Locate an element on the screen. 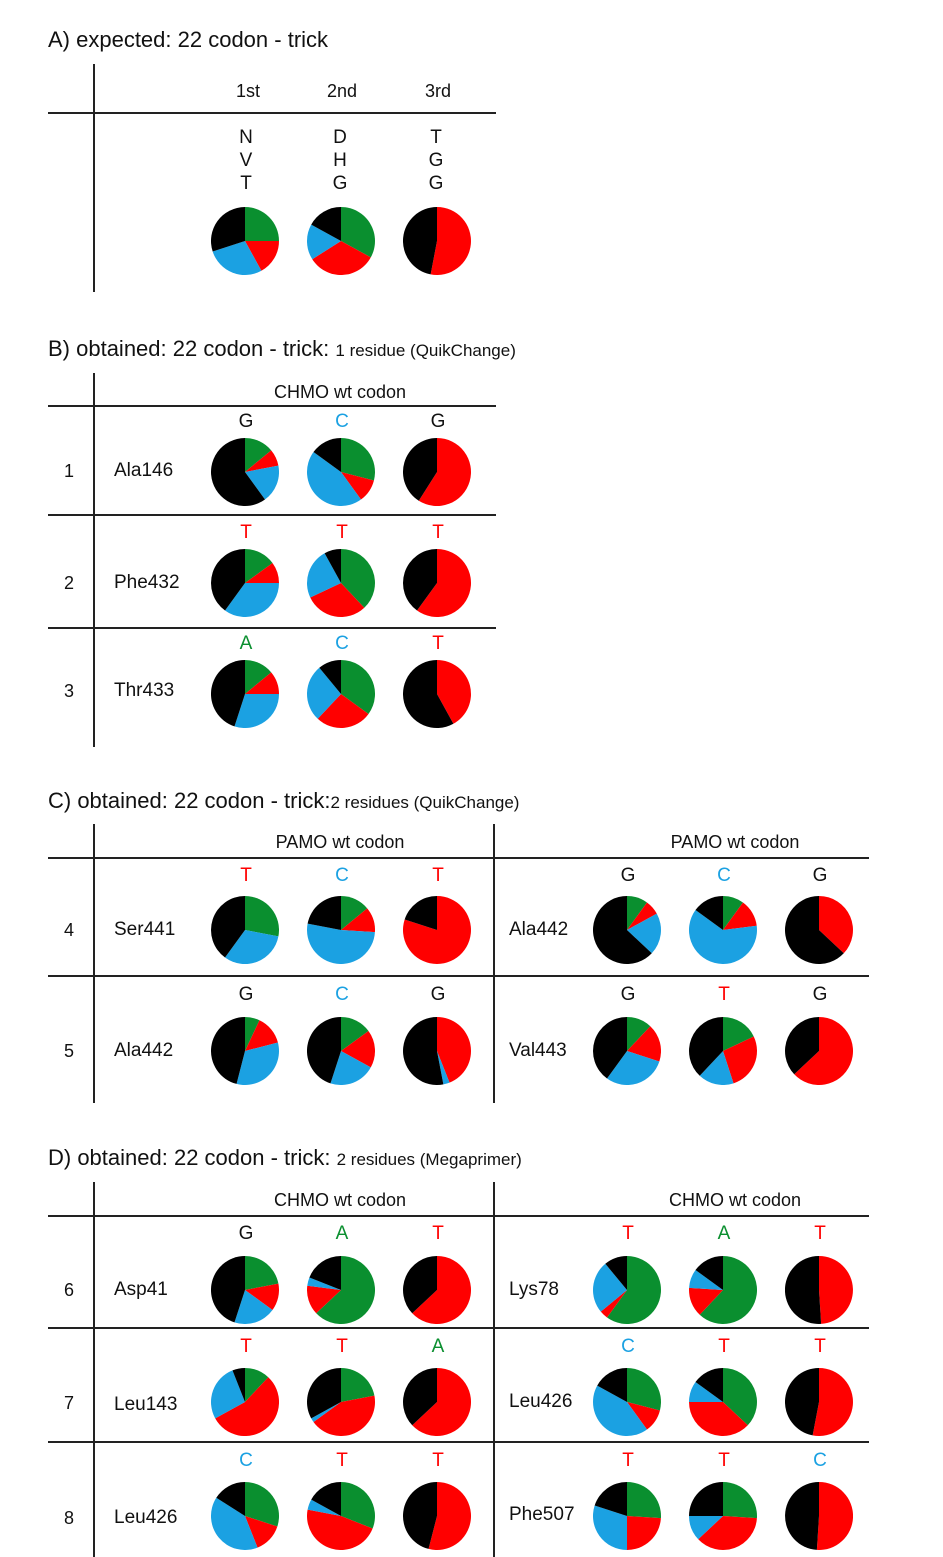  residue-label: Val443 is located at coordinates (538, 1050).